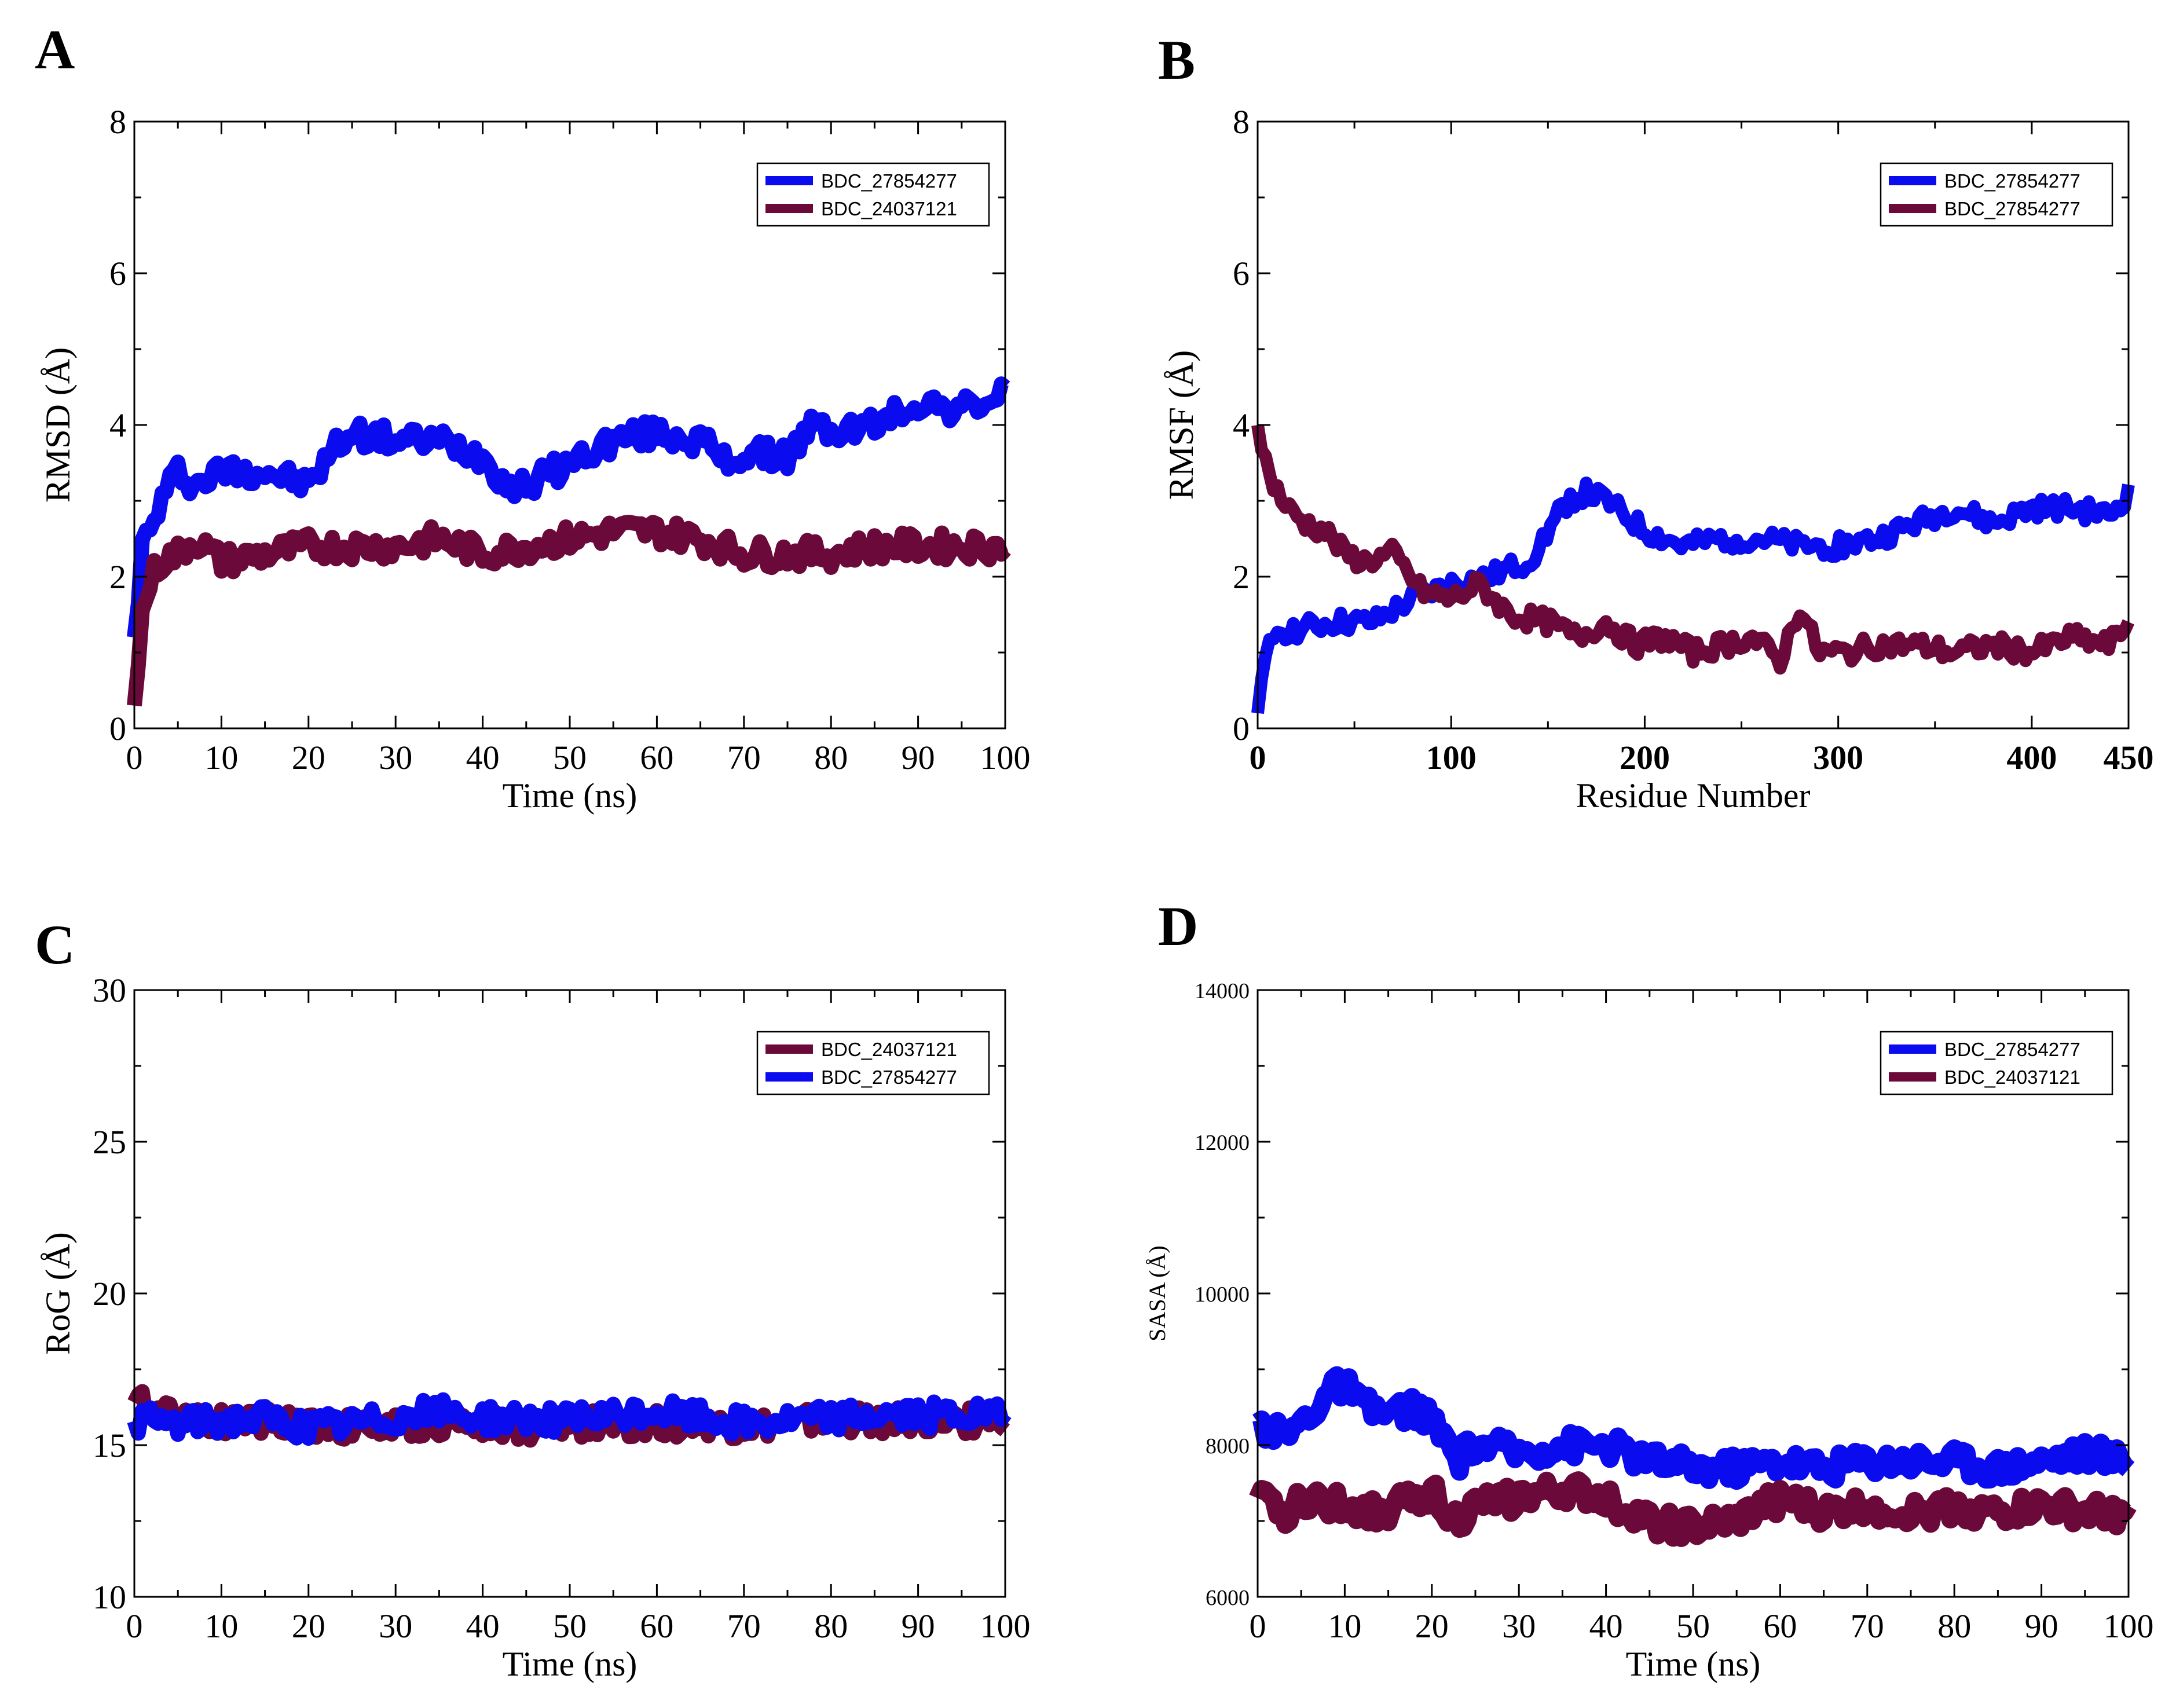 The image size is (2176, 1708). Describe the element at coordinates (1693, 1428) in the screenshot. I see `panel-d-series-1-line` at that location.